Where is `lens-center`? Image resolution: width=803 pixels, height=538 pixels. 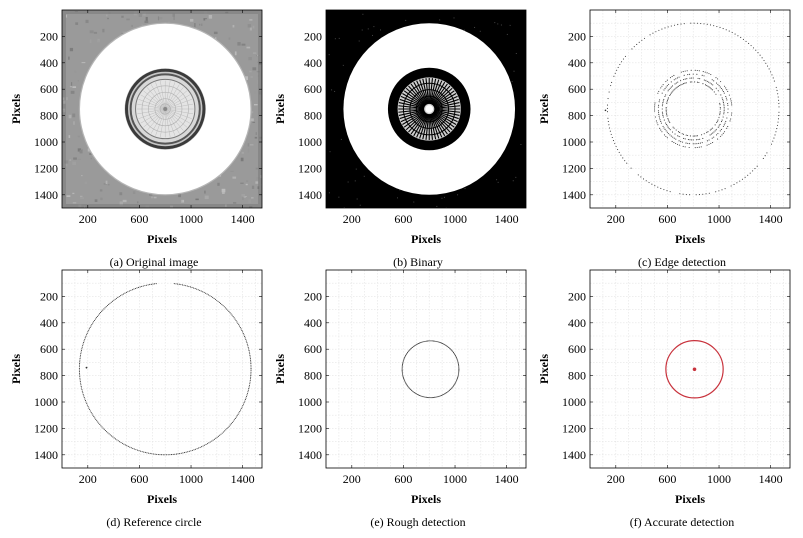 lens-center is located at coordinates (165, 109).